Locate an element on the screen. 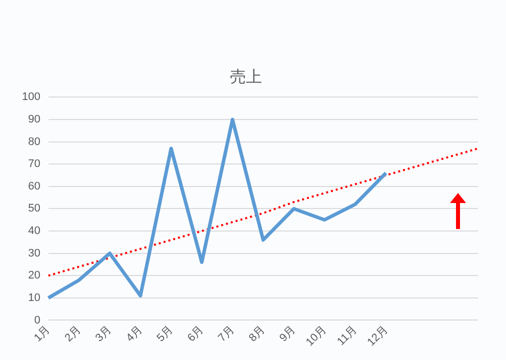  x-tick-label: 11月 is located at coordinates (347, 336).